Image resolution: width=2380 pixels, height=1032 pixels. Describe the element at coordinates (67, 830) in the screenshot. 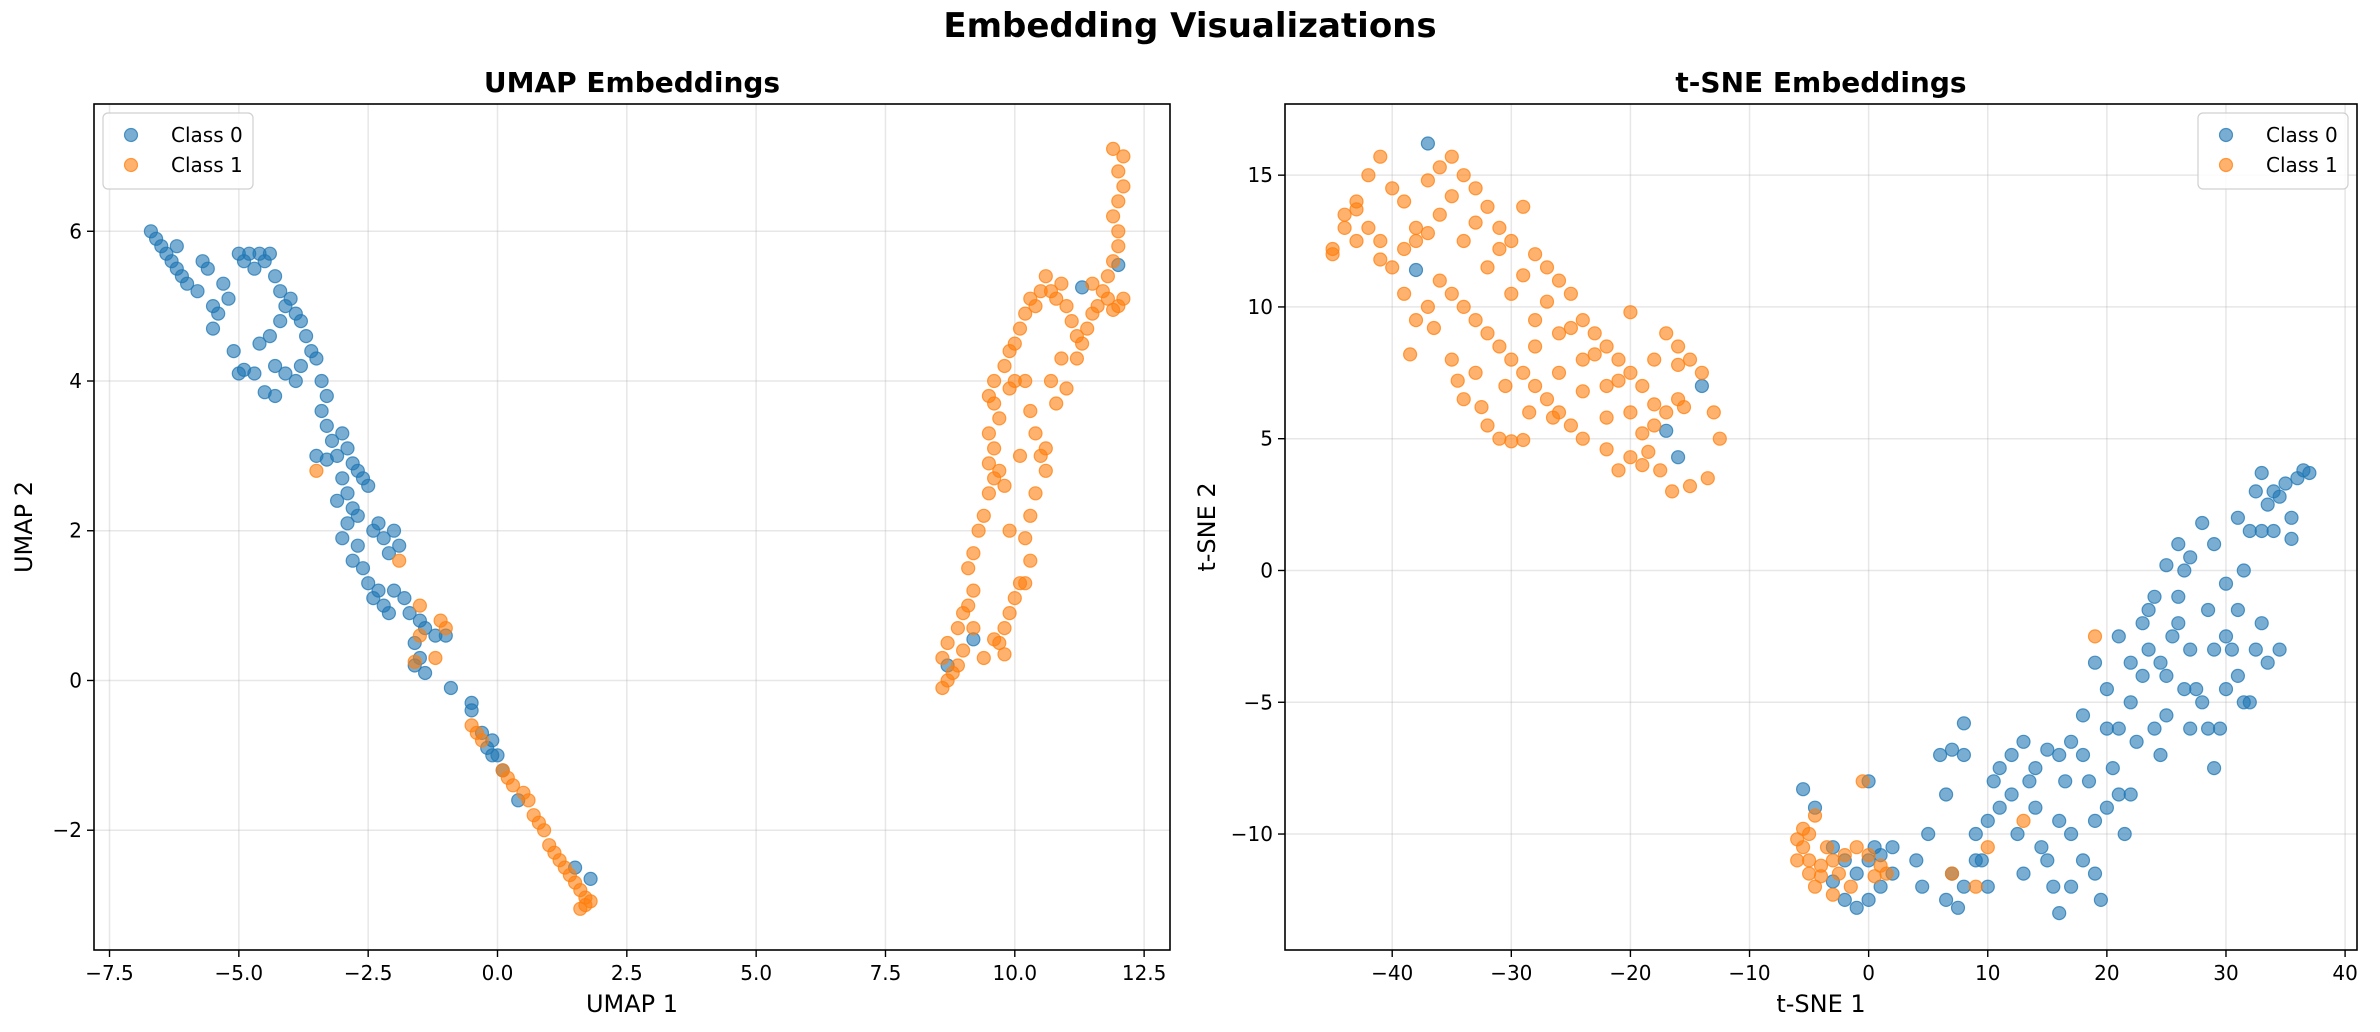

I see `umap-ytick-label: −2` at that location.